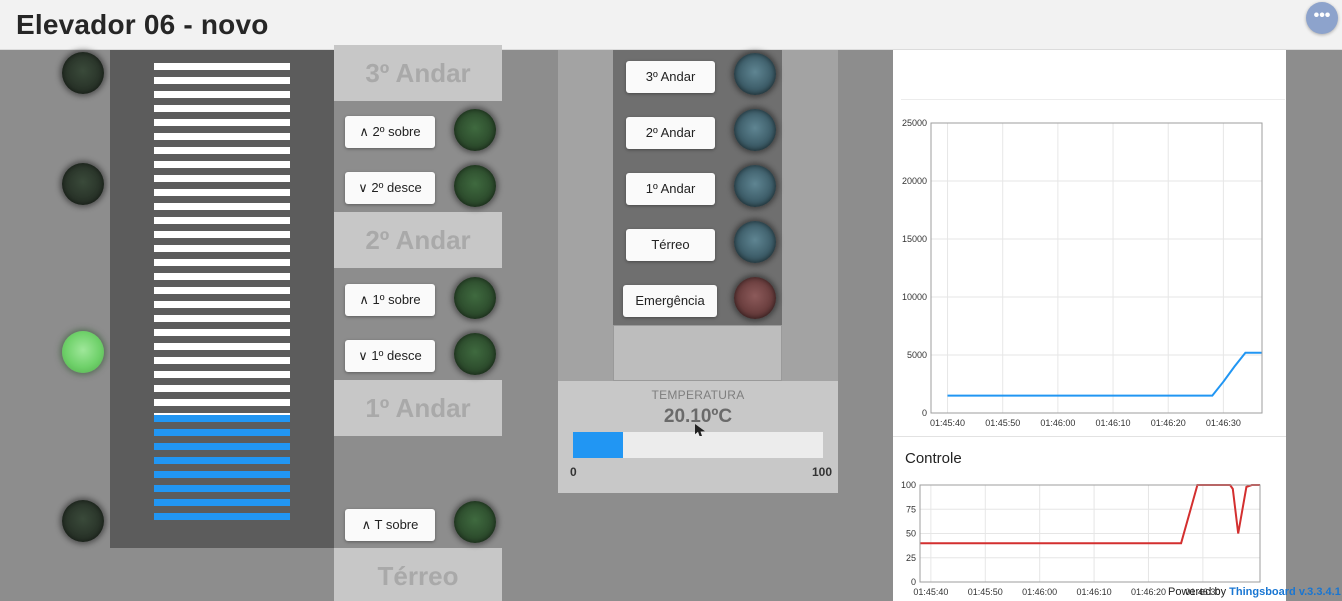 The height and width of the screenshot is (601, 1342). I want to click on page-title: Elevador 06 - novo, so click(142, 24).